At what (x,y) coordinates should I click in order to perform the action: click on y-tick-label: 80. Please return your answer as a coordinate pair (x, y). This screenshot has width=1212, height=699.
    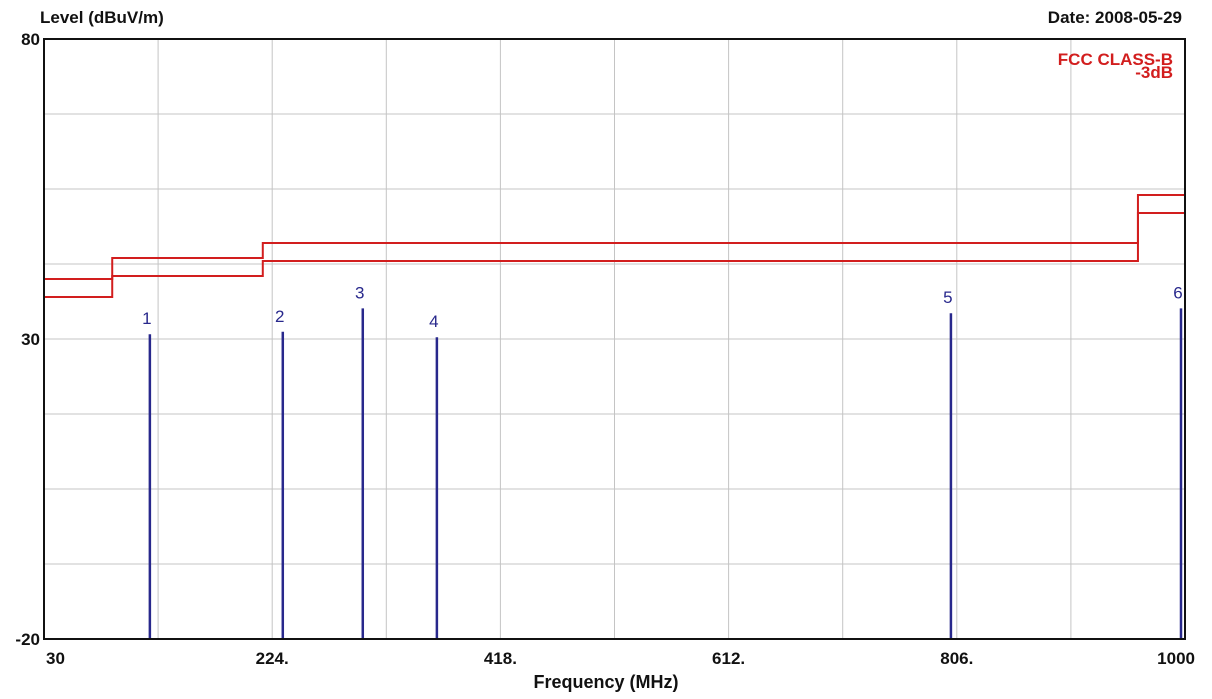
    Looking at the image, I should click on (30, 39).